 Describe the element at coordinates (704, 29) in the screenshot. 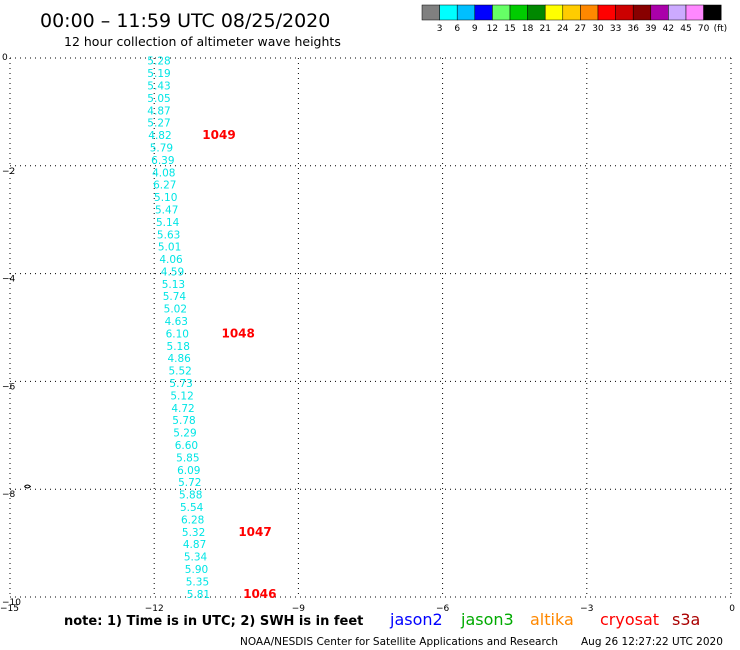

I see `color-scale-label: 70` at that location.